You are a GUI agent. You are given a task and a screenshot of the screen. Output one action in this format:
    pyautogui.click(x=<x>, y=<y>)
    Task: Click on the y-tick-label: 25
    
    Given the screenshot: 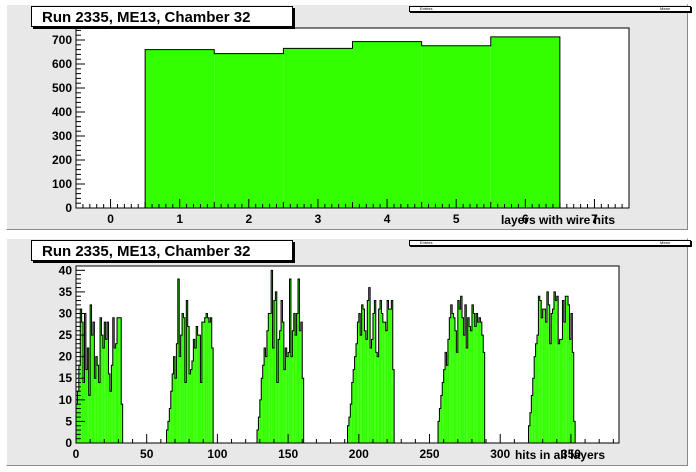 What is the action you would take?
    pyautogui.click(x=66, y=335)
    